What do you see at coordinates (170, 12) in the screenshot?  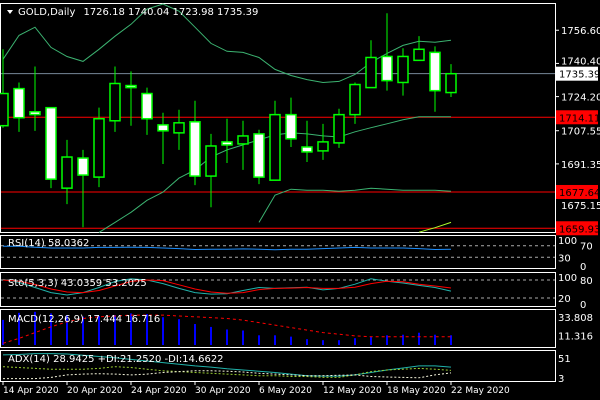 I see `ohlc-label: 1726.18 1740.04 1723.98 1735.39` at bounding box center [170, 12].